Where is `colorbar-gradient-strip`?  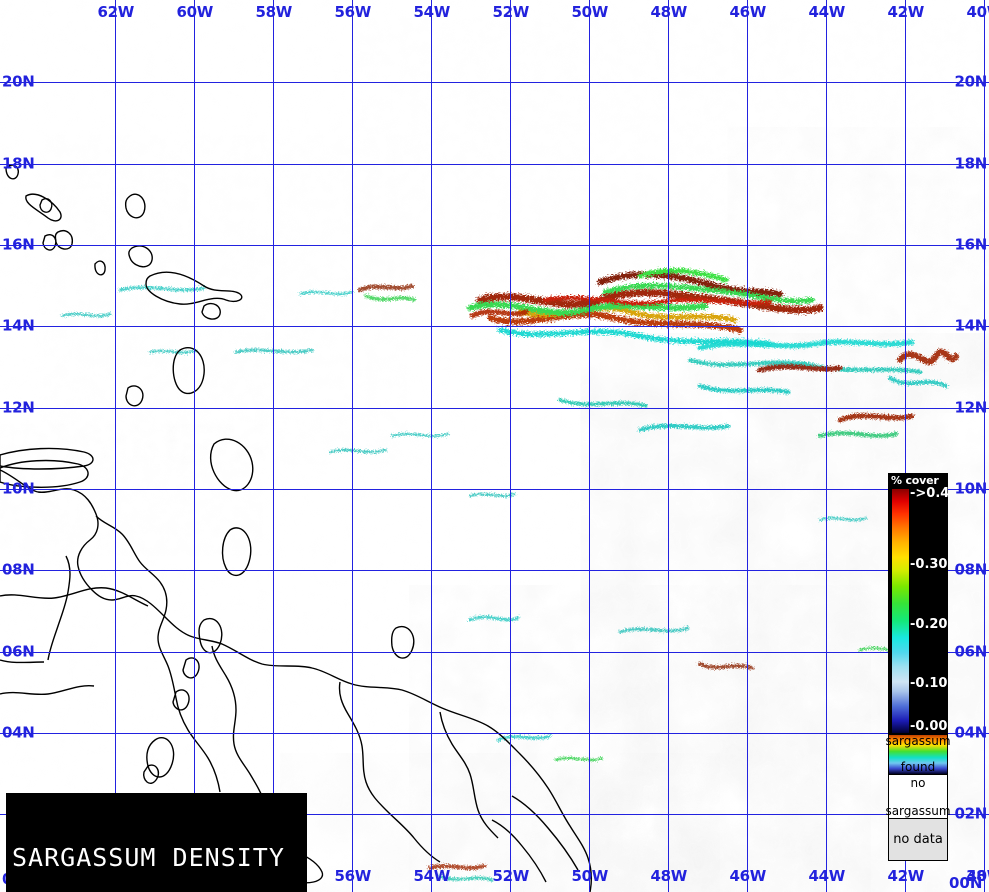
colorbar-gradient-strip is located at coordinates (900, 611).